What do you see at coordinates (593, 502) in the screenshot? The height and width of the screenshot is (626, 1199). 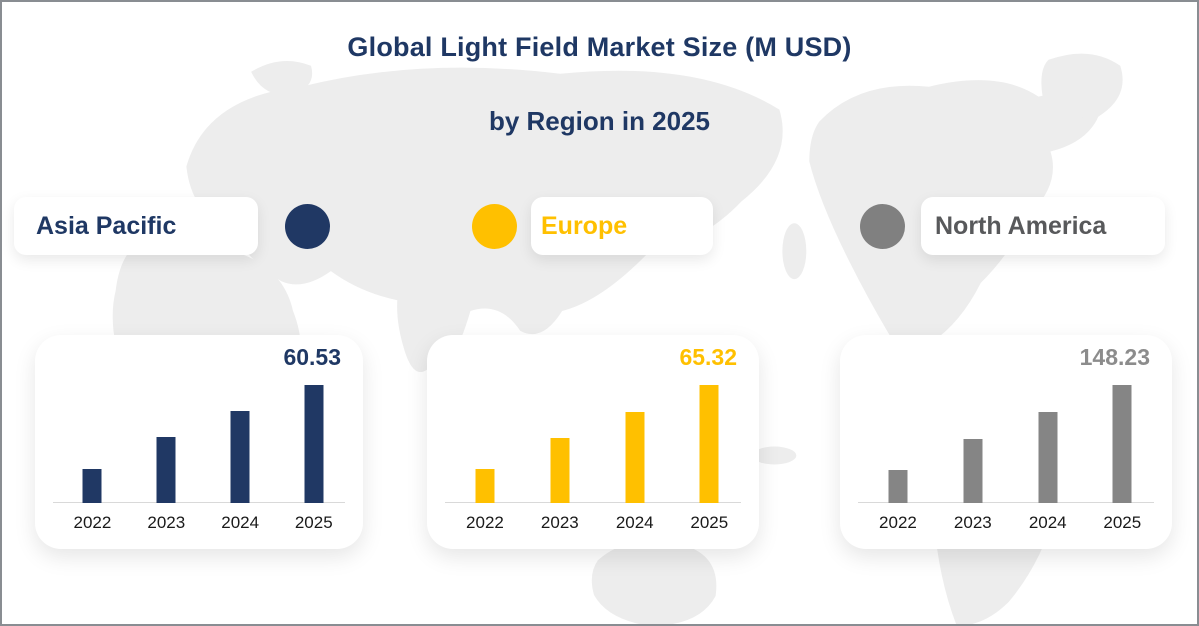 I see `x-axis-line` at bounding box center [593, 502].